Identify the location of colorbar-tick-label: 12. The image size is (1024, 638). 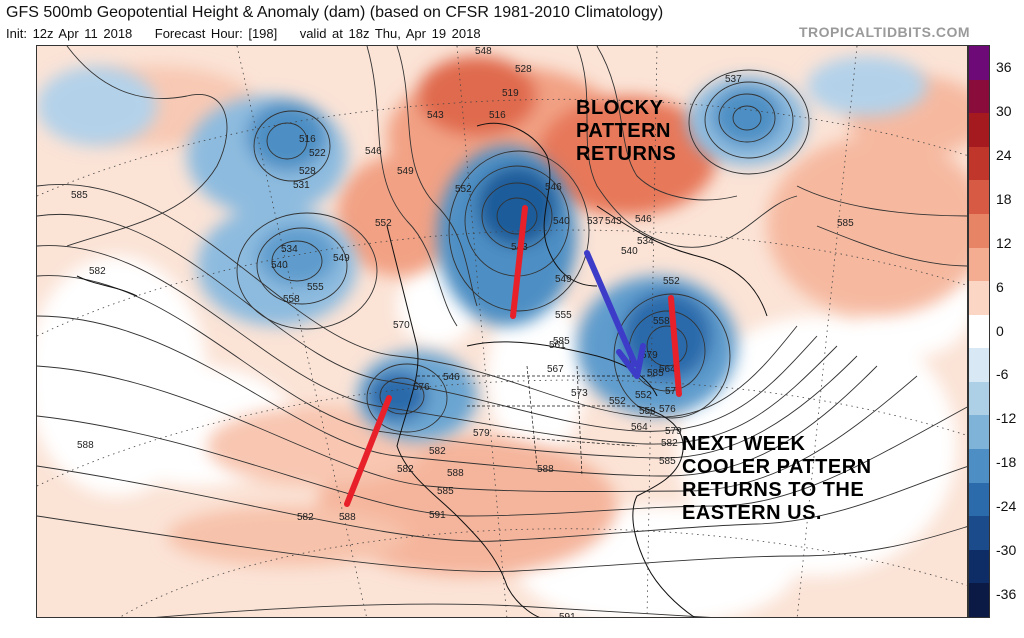
(1004, 242).